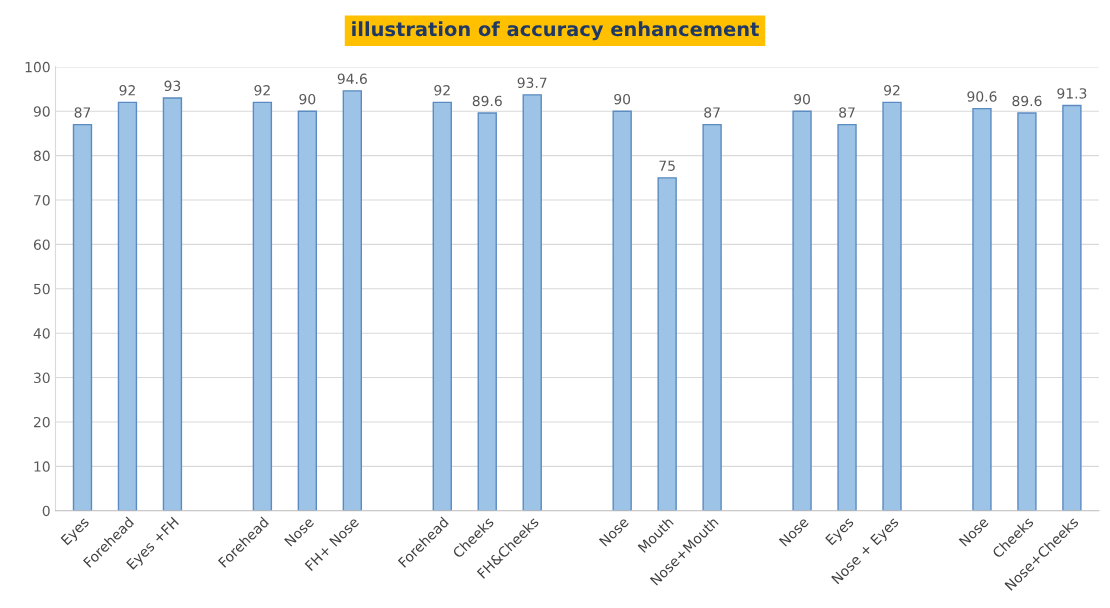  I want to click on y-tick-label: 50, so click(42, 289).